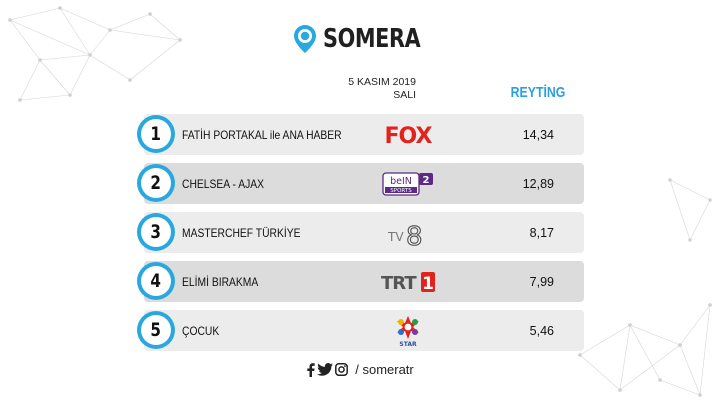 This screenshot has width=720, height=405. I want to click on svg-text: 2, so click(426, 180).